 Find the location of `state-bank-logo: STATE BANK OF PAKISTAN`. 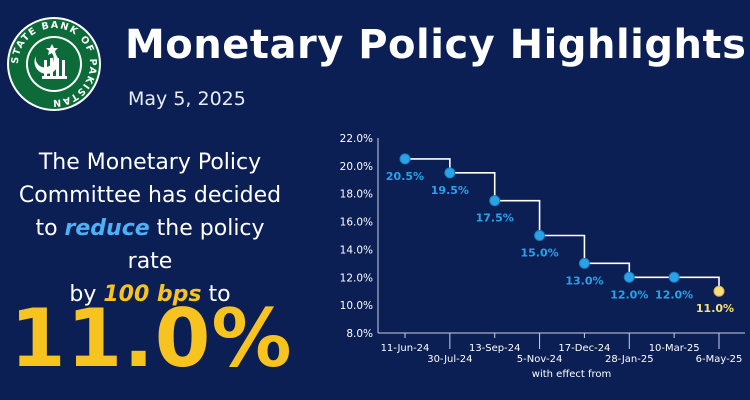

state-bank-logo: STATE BANK OF PAKISTAN is located at coordinates (54, 64).